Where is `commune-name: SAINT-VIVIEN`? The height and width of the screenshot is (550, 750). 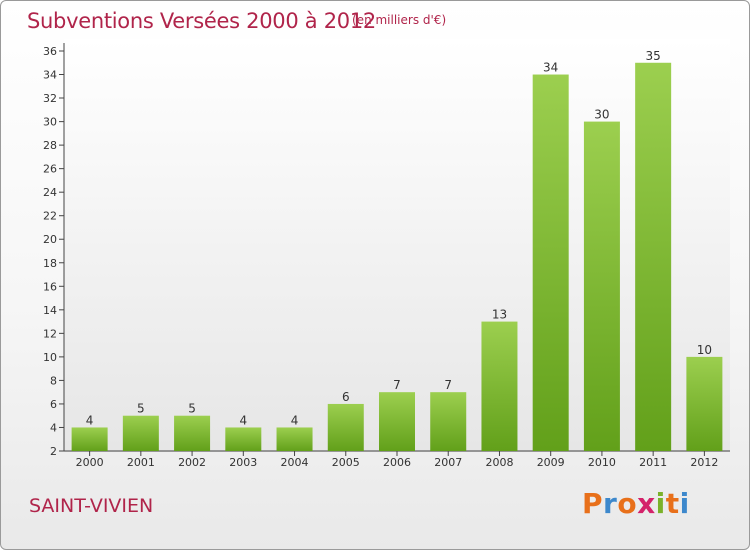
commune-name: SAINT-VIVIEN is located at coordinates (91, 506).